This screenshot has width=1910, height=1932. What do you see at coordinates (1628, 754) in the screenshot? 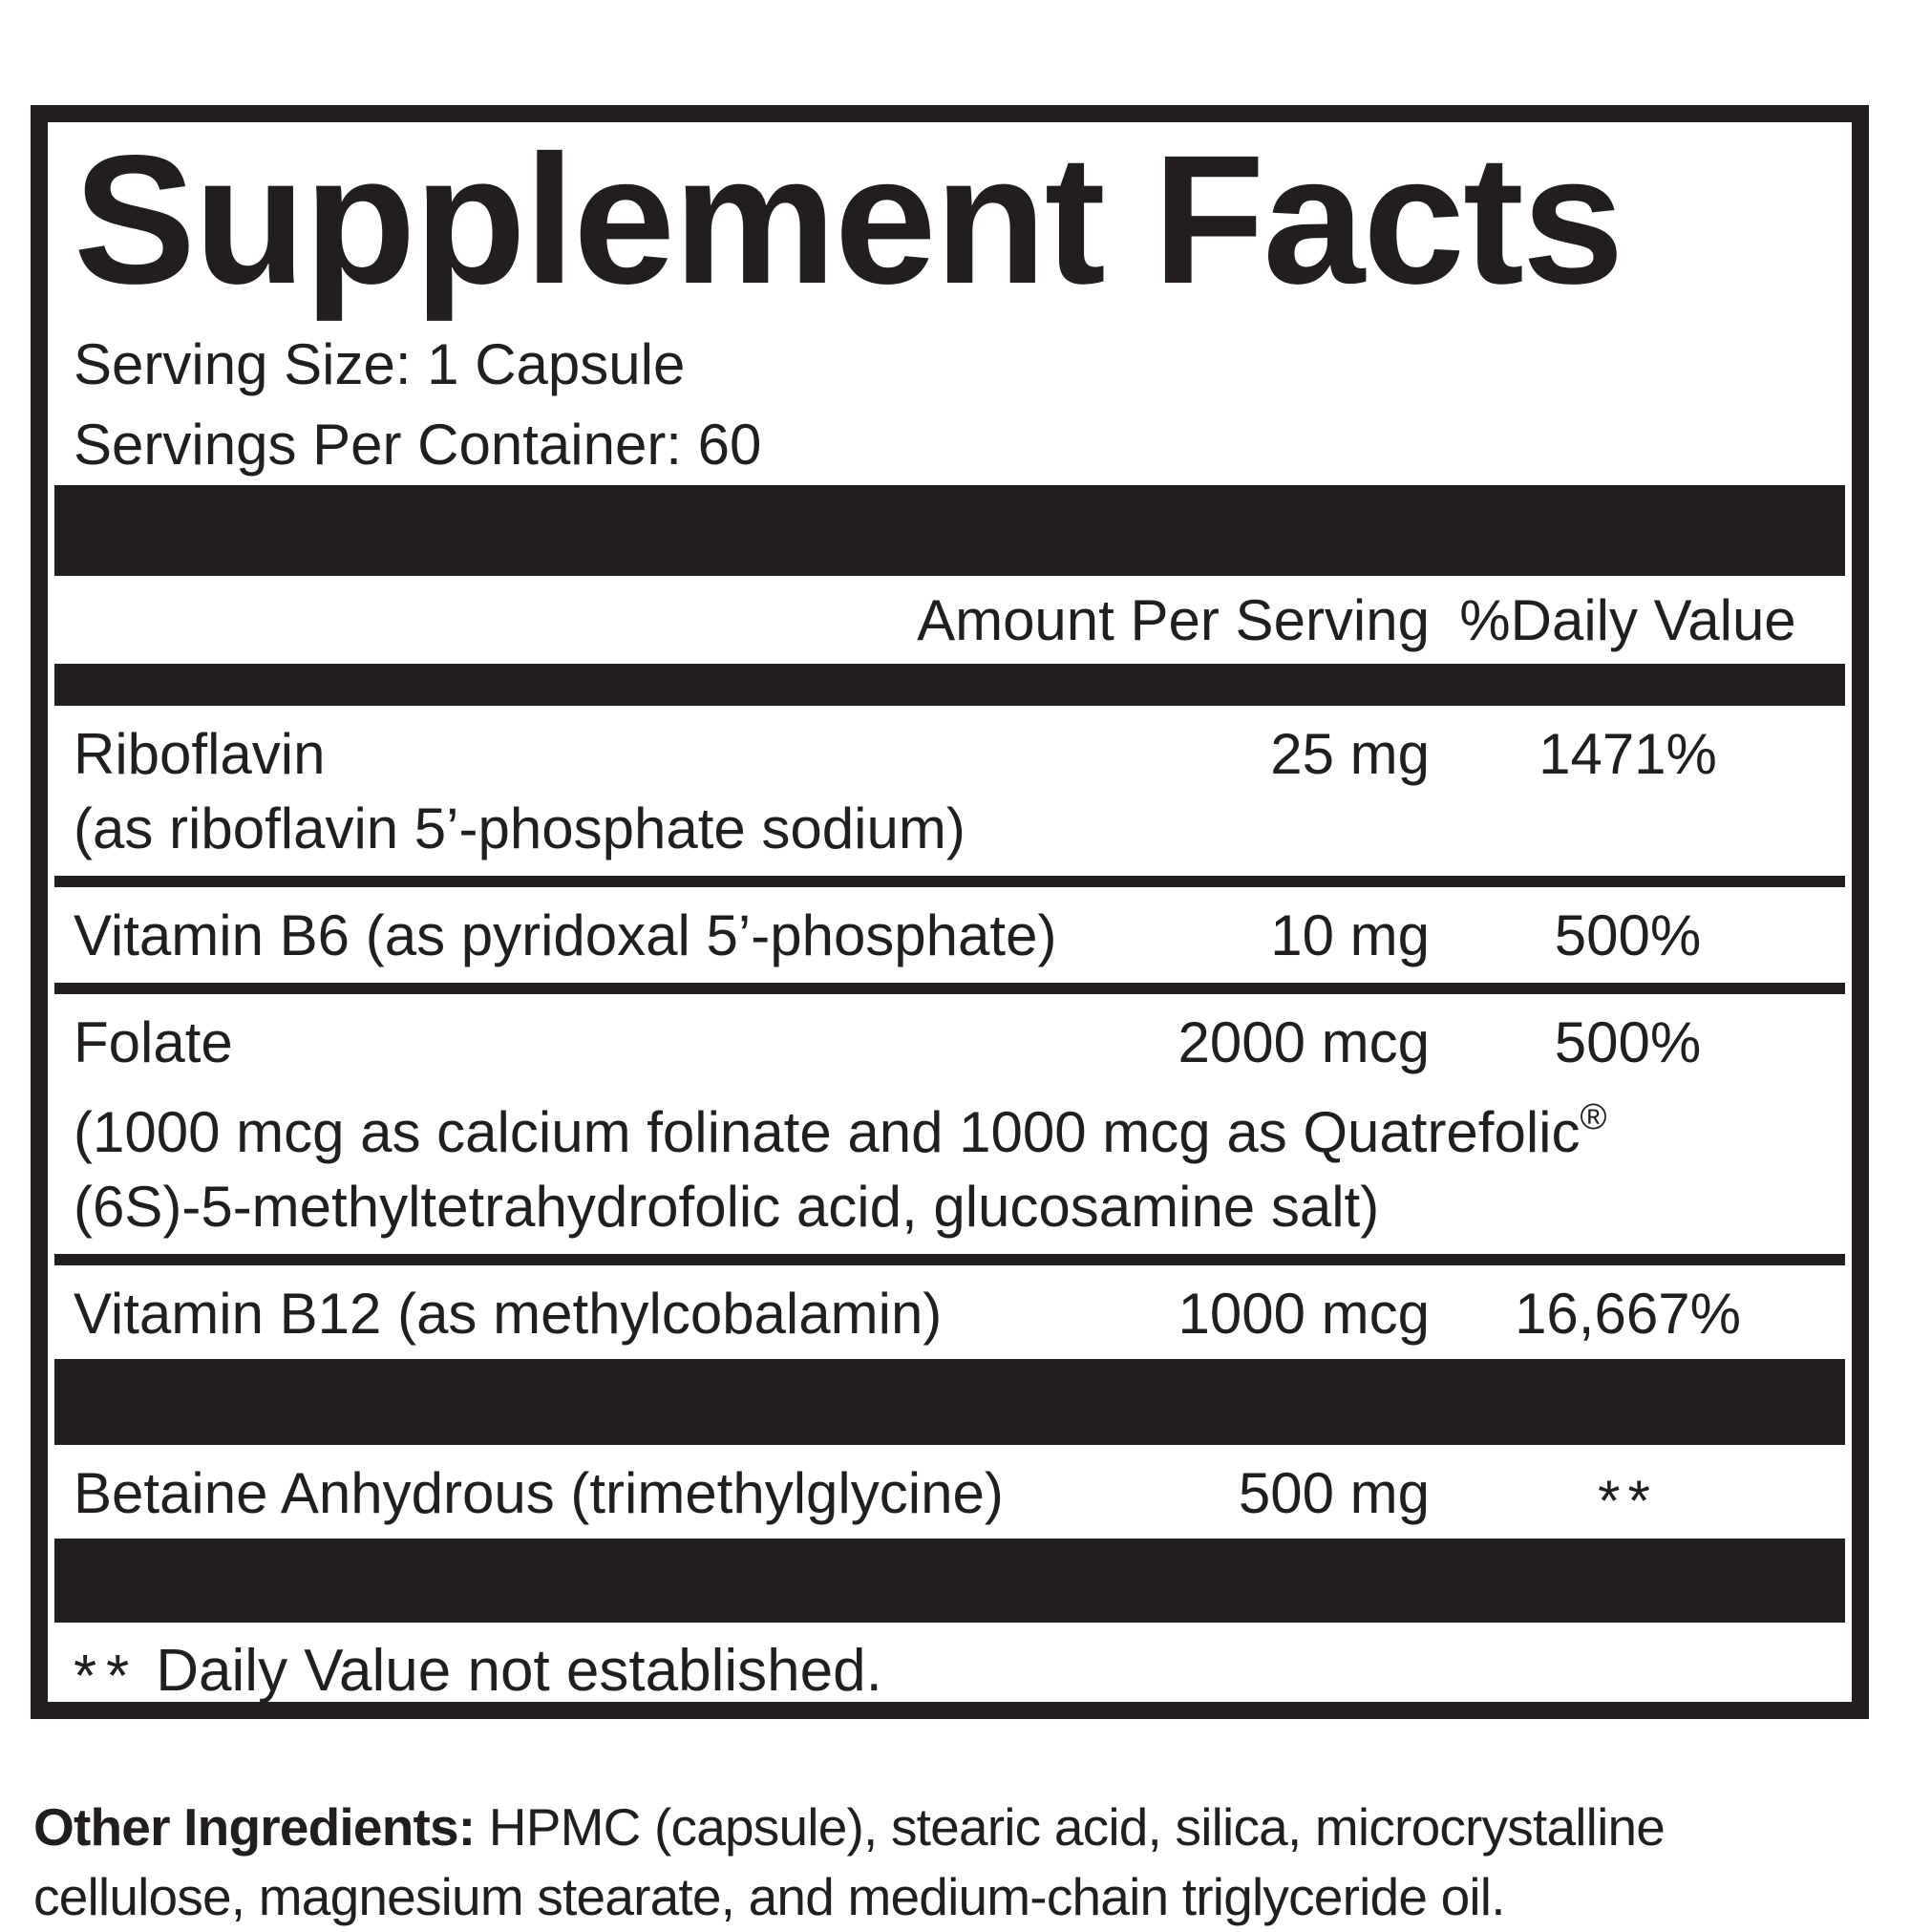
I see `ingredient-daily-value: 1471%` at bounding box center [1628, 754].